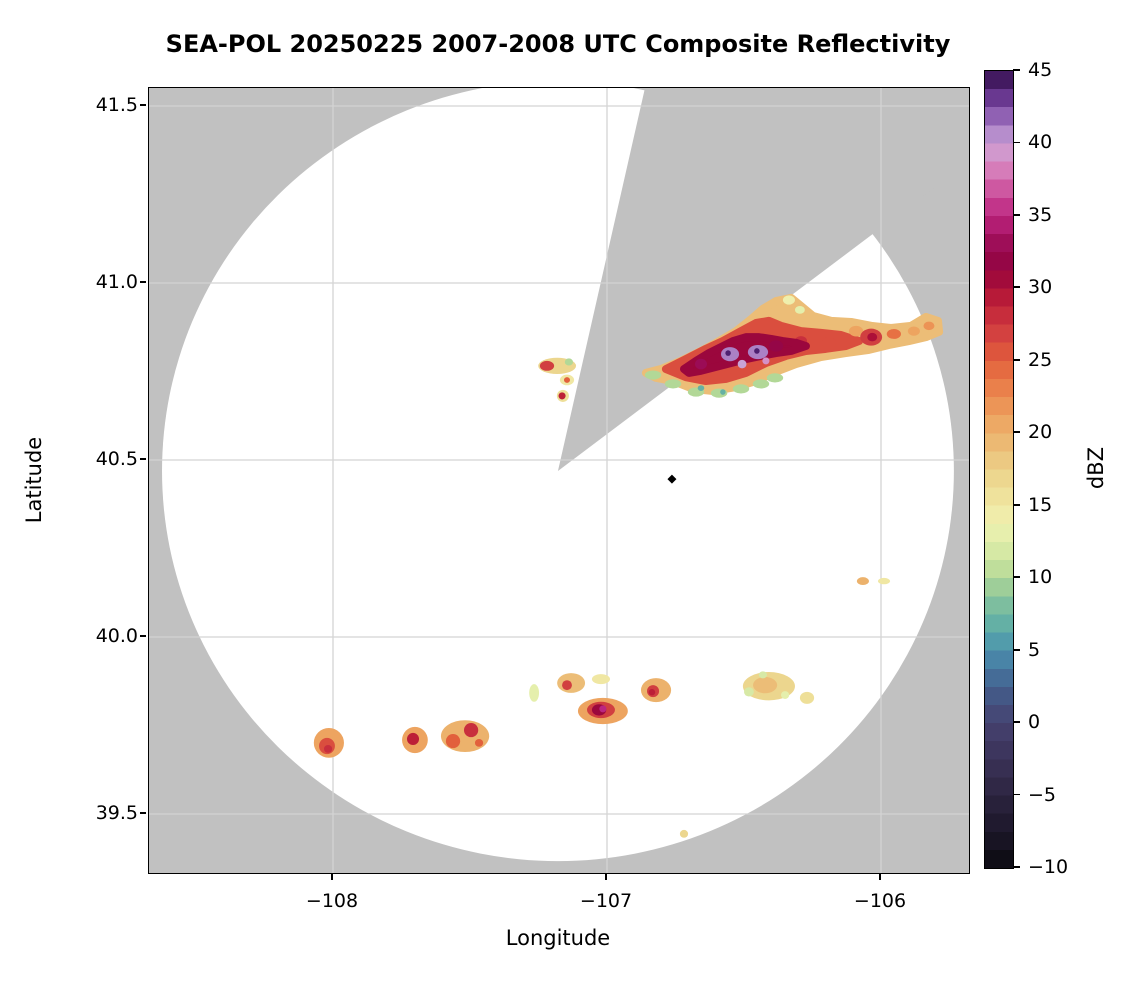  What do you see at coordinates (1040, 70) in the screenshot?
I see `colorbar-tick-label: 45` at bounding box center [1040, 70].